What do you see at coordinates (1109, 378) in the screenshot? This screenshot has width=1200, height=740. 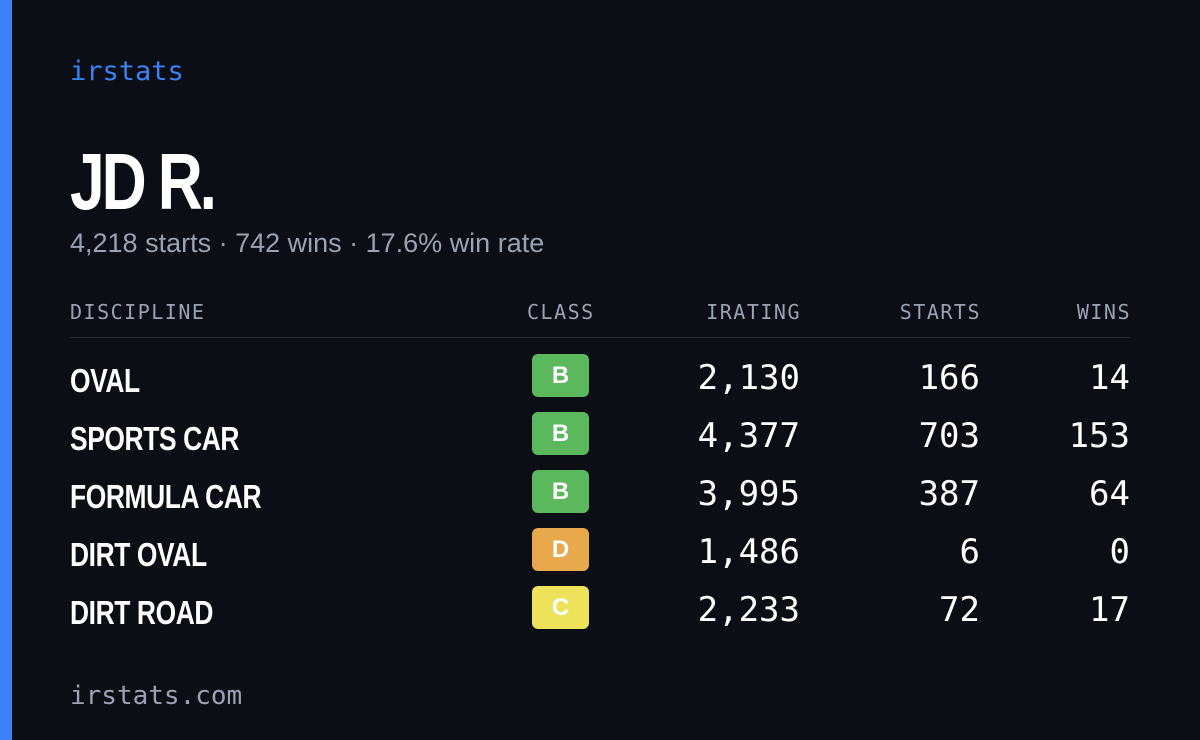 I see `wins: 14` at bounding box center [1109, 378].